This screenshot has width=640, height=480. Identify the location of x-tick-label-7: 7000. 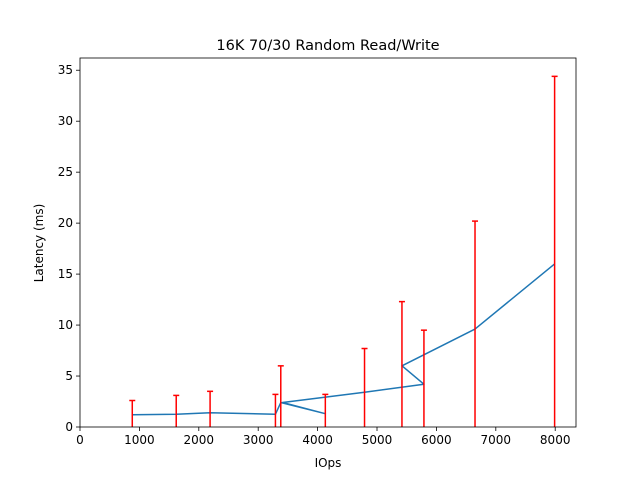
(496, 440).